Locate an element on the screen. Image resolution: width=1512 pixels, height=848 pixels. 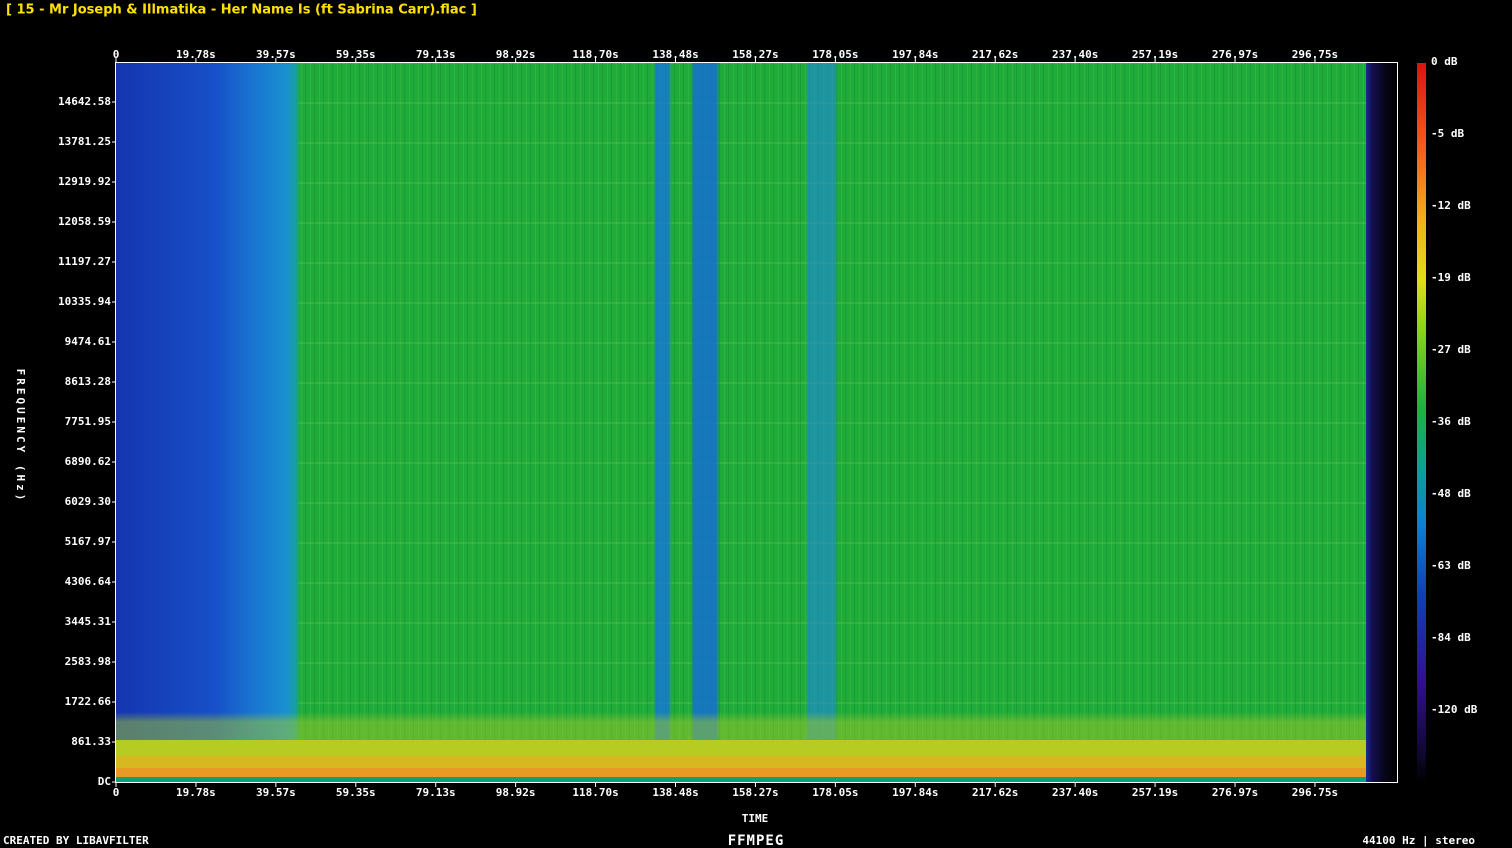
frequency-tick-label: 9474.61 is located at coordinates (88, 341).